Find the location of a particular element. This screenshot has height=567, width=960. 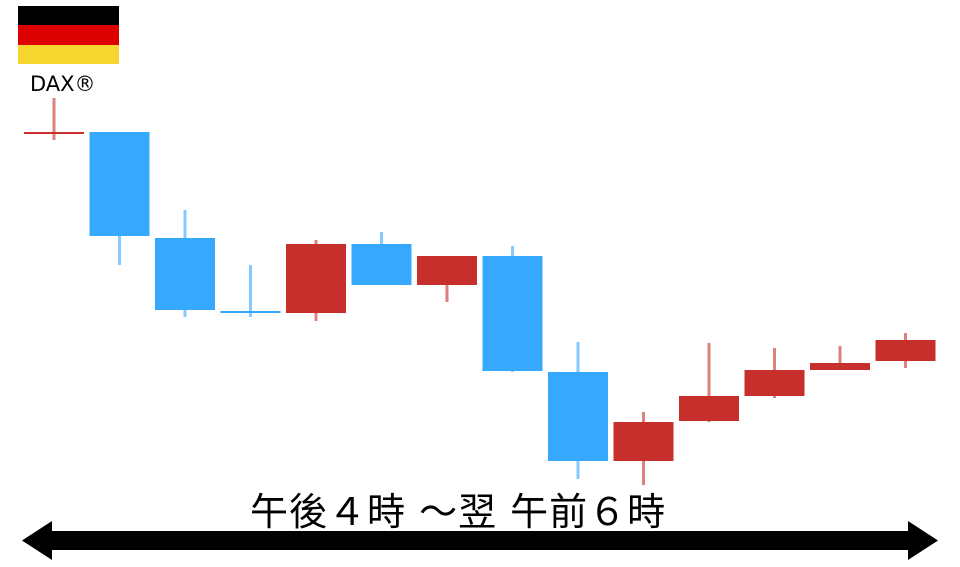

time-period-label: 午後４時 ～翌 午前６時 is located at coordinates (458, 512).